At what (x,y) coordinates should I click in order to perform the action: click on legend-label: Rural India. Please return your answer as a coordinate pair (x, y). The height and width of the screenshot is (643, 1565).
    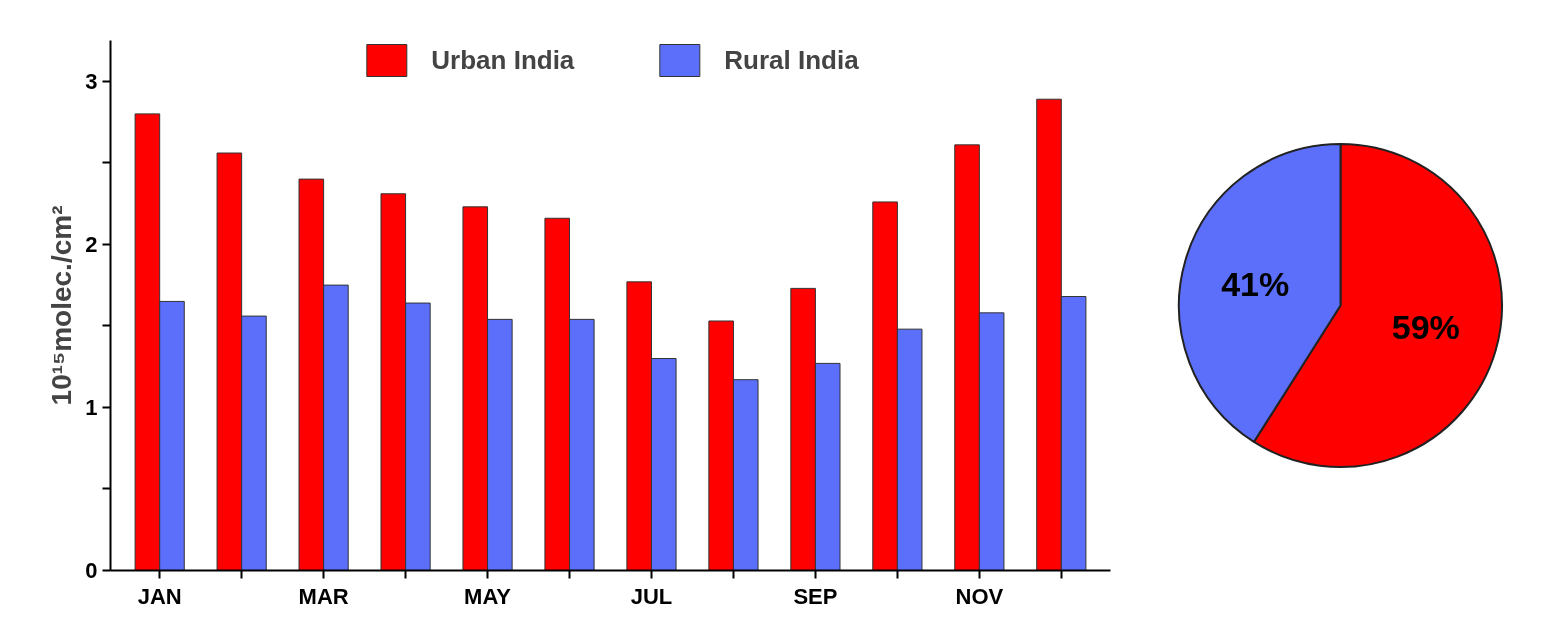
    Looking at the image, I should click on (791, 60).